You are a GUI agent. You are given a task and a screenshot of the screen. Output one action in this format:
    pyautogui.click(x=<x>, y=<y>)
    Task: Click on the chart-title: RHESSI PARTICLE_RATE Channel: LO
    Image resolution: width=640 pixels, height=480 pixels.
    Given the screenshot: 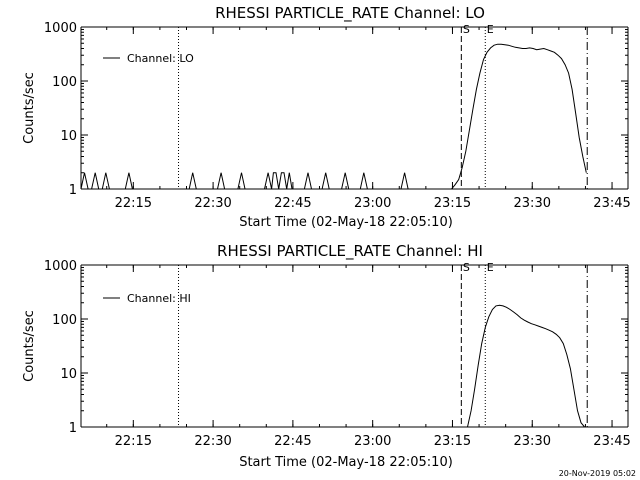 What is the action you would take?
    pyautogui.click(x=350, y=13)
    